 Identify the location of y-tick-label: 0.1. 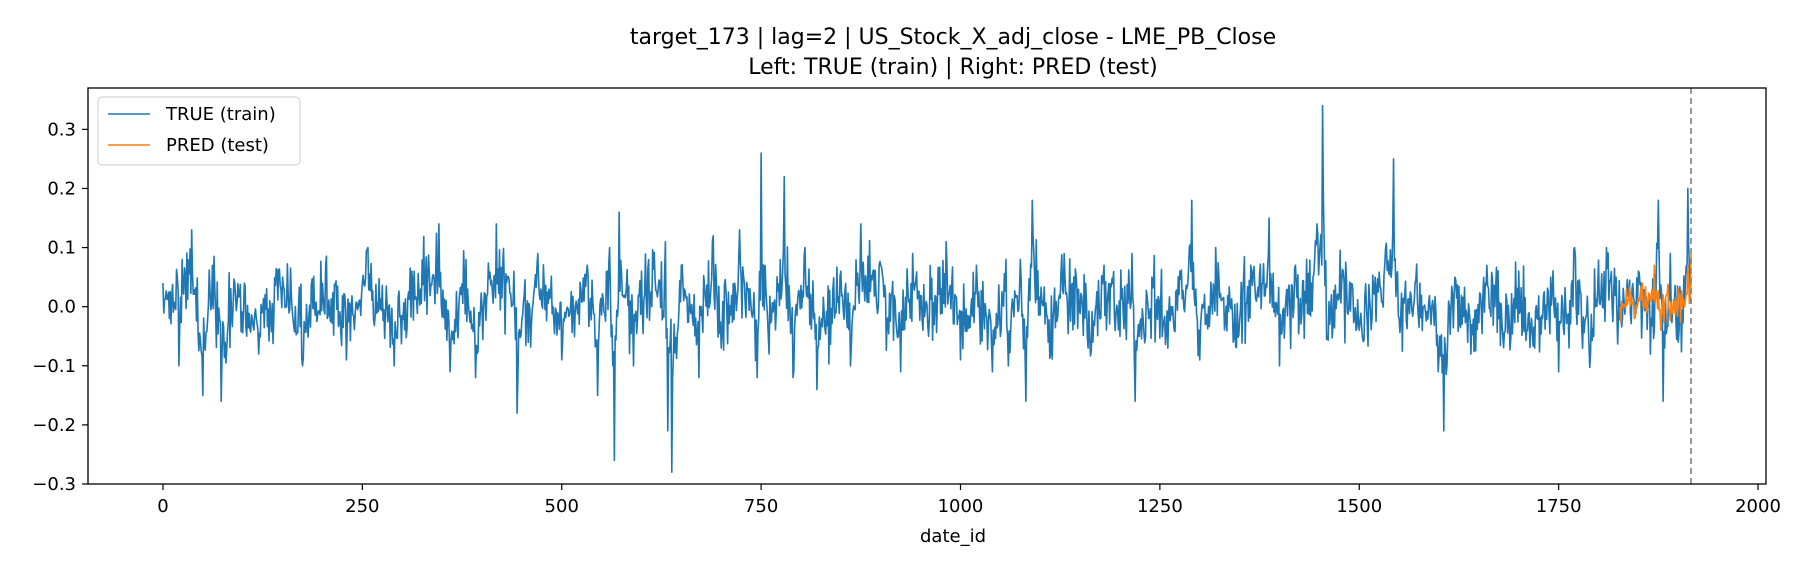
(61, 248).